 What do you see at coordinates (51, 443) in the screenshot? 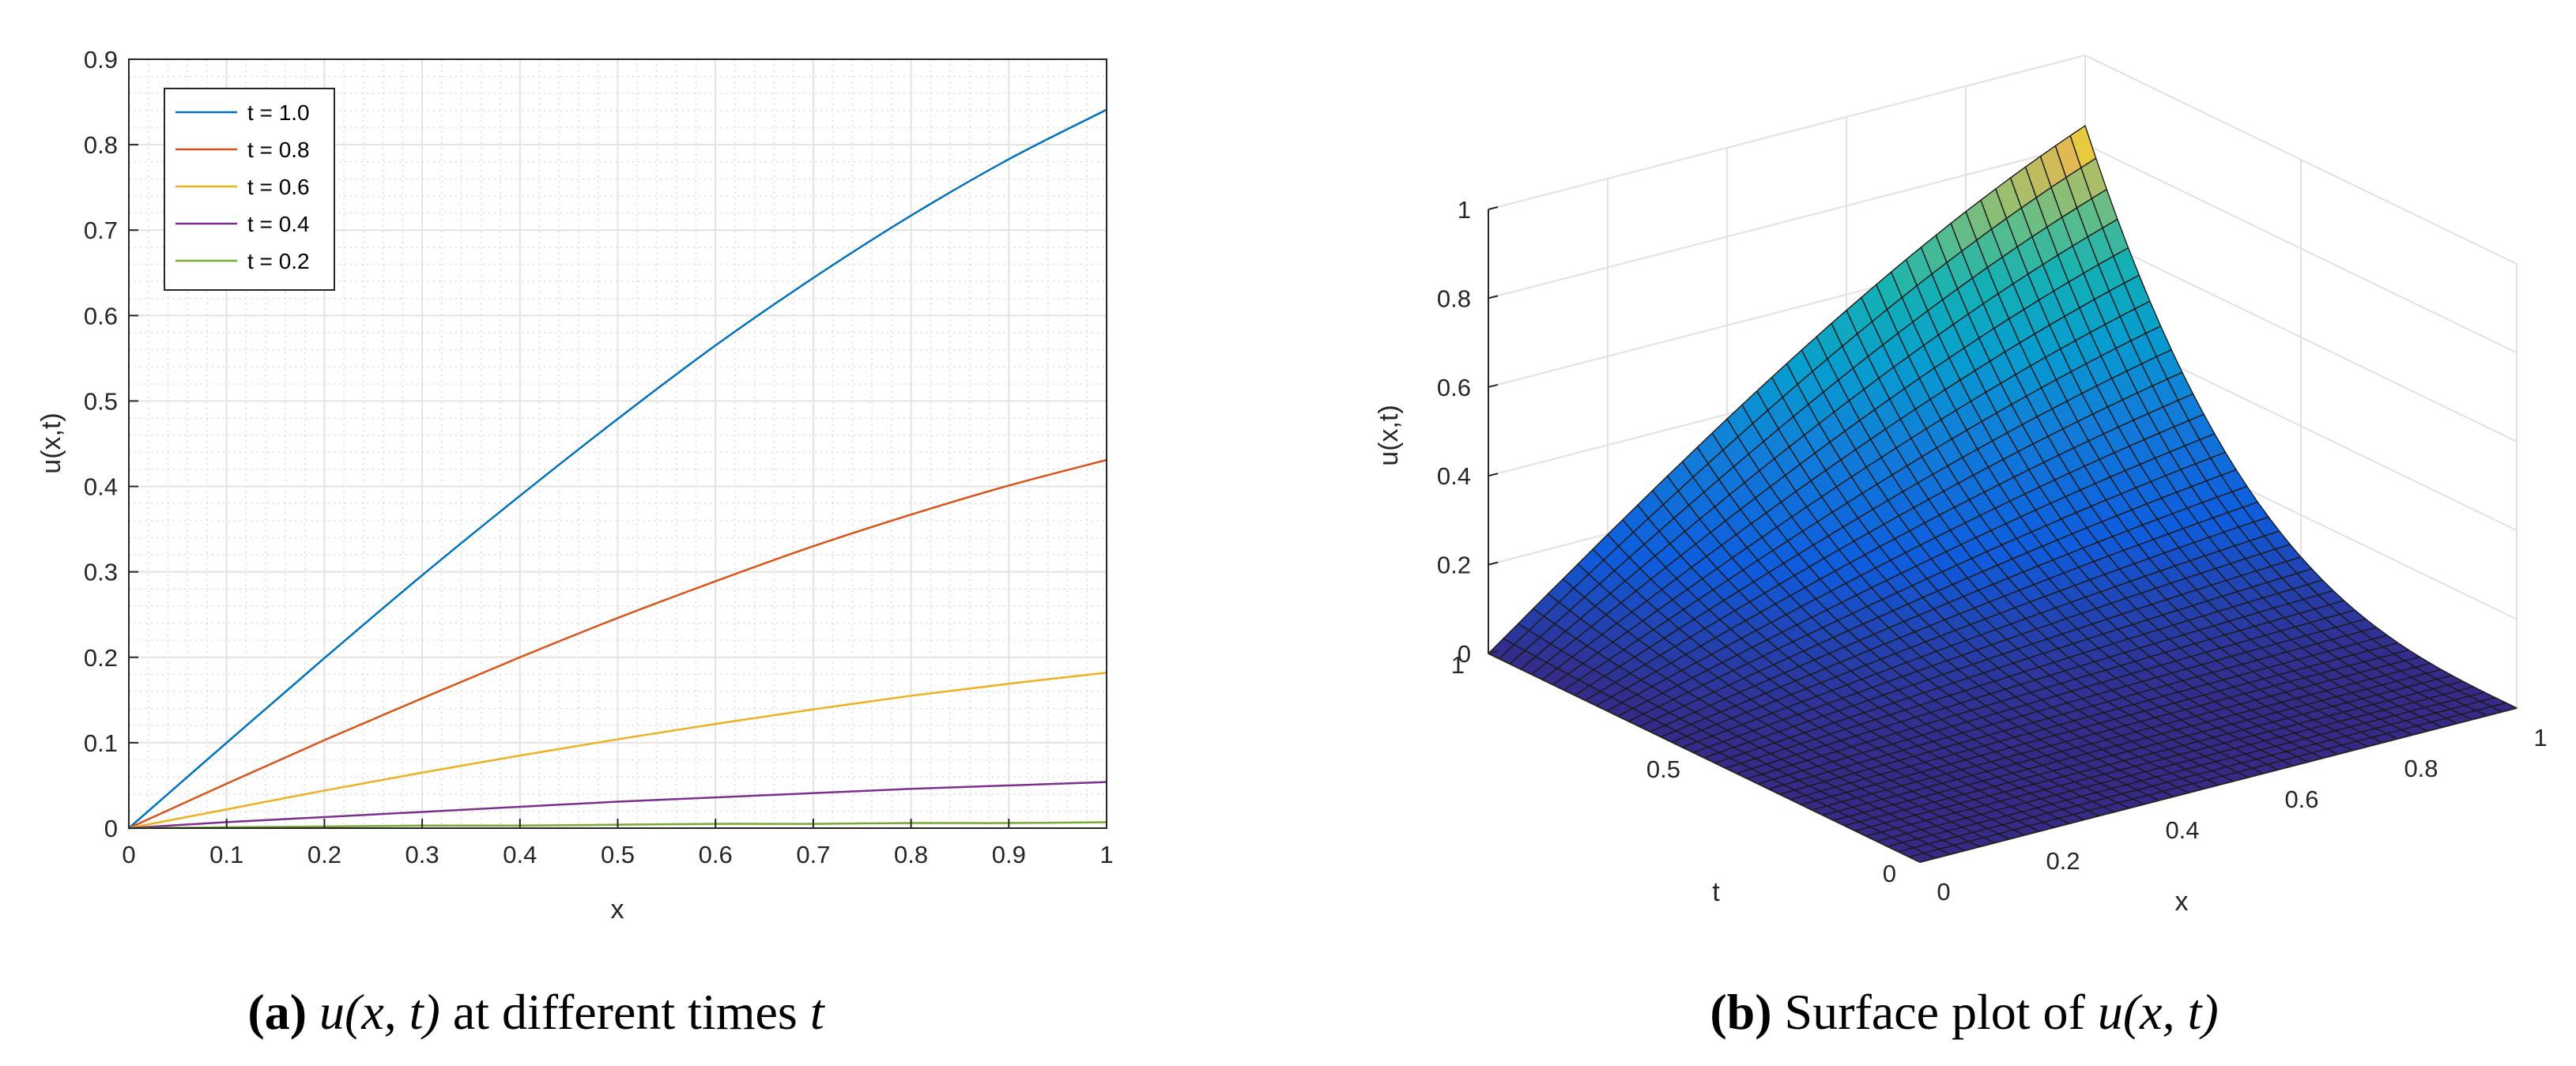
I see `panel-a-y-axis-label: u(x,t)` at bounding box center [51, 443].